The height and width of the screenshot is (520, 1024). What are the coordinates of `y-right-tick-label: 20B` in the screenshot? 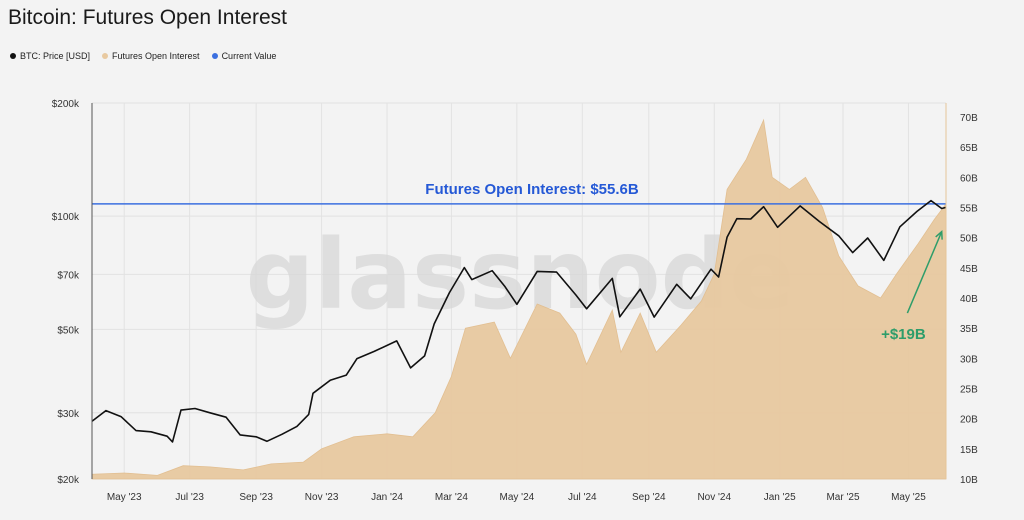 It's located at (969, 420).